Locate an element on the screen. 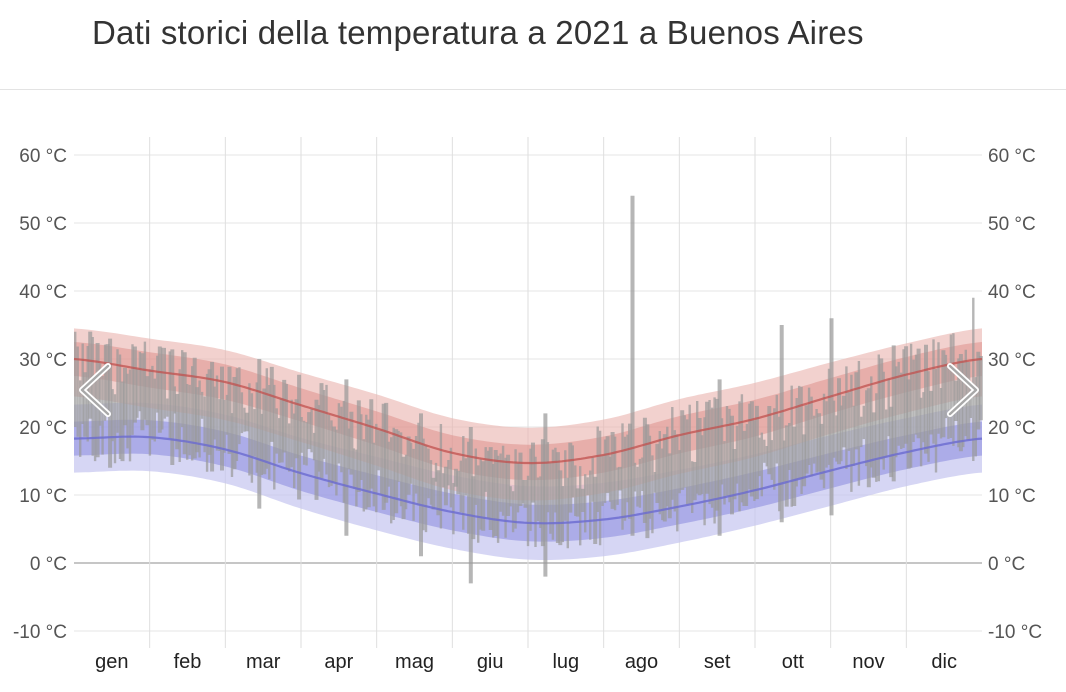 This screenshot has width=1066, height=692. y-tick-label-left: 50 °C is located at coordinates (43, 224).